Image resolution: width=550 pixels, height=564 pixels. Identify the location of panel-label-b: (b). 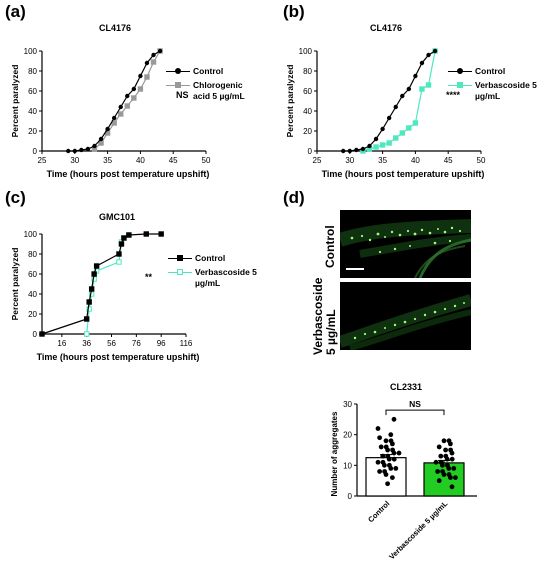
(294, 11).